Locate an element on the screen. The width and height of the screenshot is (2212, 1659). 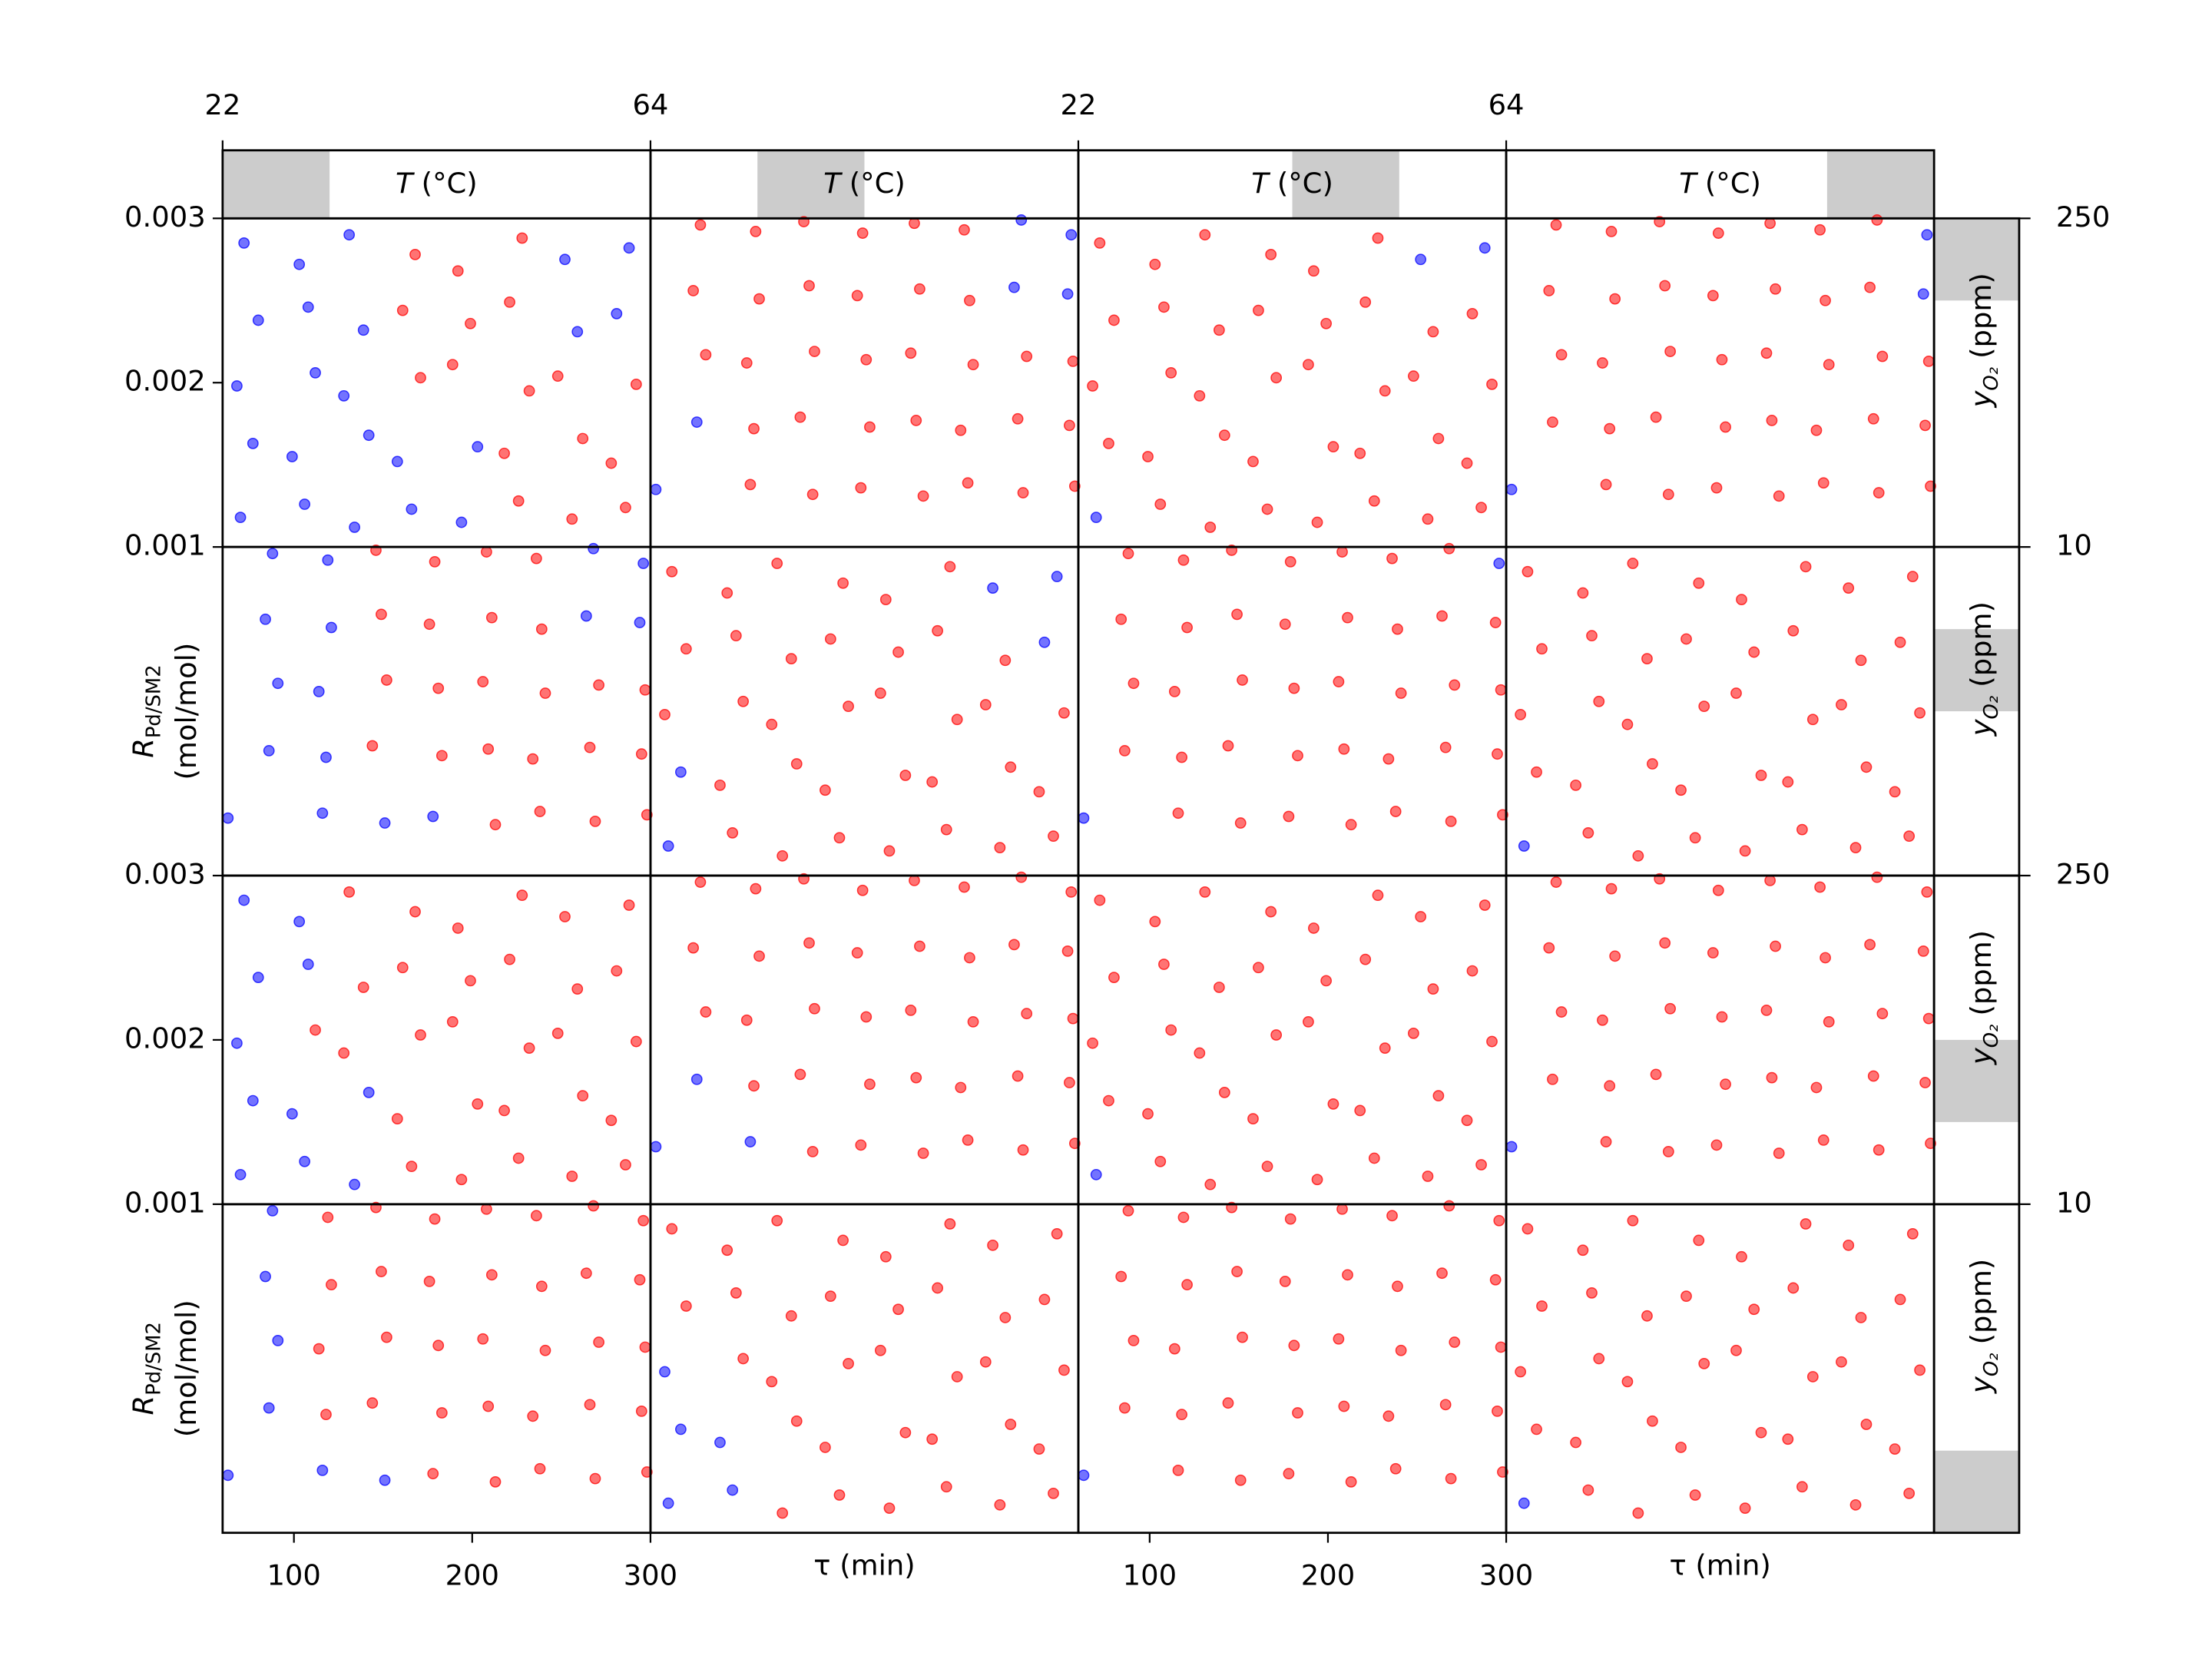
top-tick-label: 64 is located at coordinates (1507, 105).